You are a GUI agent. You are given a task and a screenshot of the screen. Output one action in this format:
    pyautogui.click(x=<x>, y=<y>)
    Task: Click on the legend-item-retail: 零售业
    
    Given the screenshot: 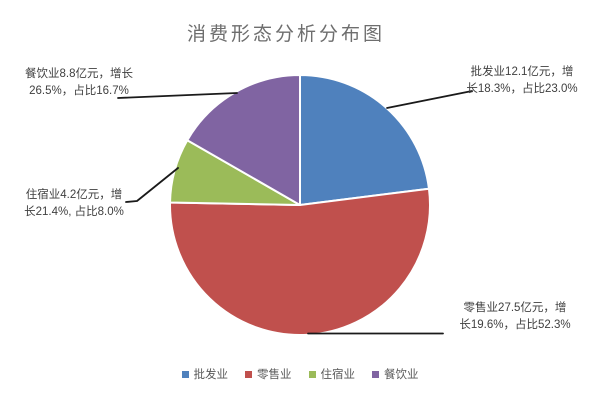 What is the action you would take?
    pyautogui.click(x=268, y=374)
    